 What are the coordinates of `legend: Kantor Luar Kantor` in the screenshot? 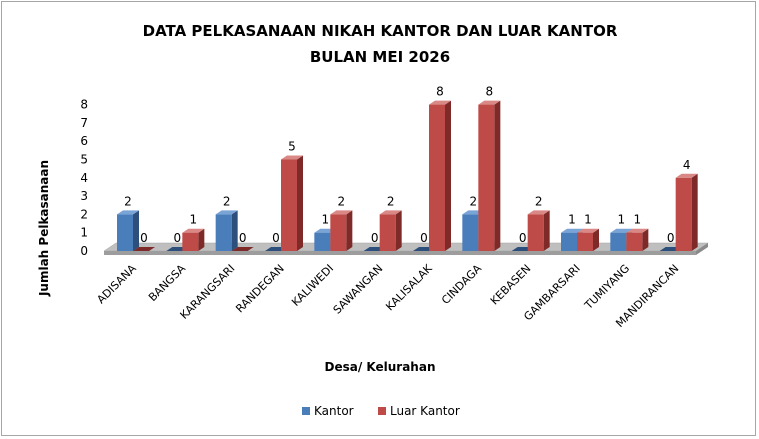 It's located at (381, 411).